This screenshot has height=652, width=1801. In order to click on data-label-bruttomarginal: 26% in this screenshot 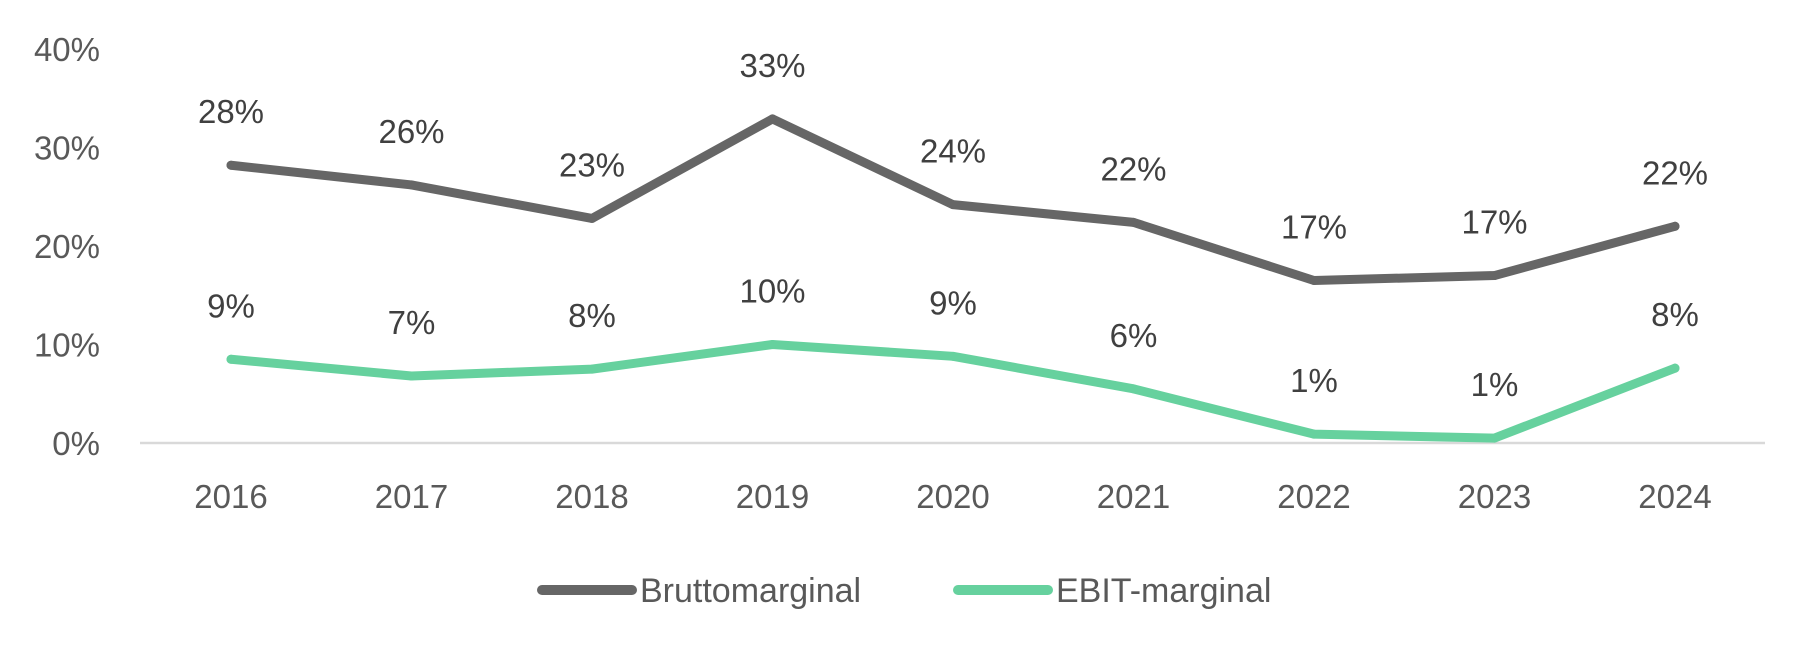, I will do `click(411, 131)`.